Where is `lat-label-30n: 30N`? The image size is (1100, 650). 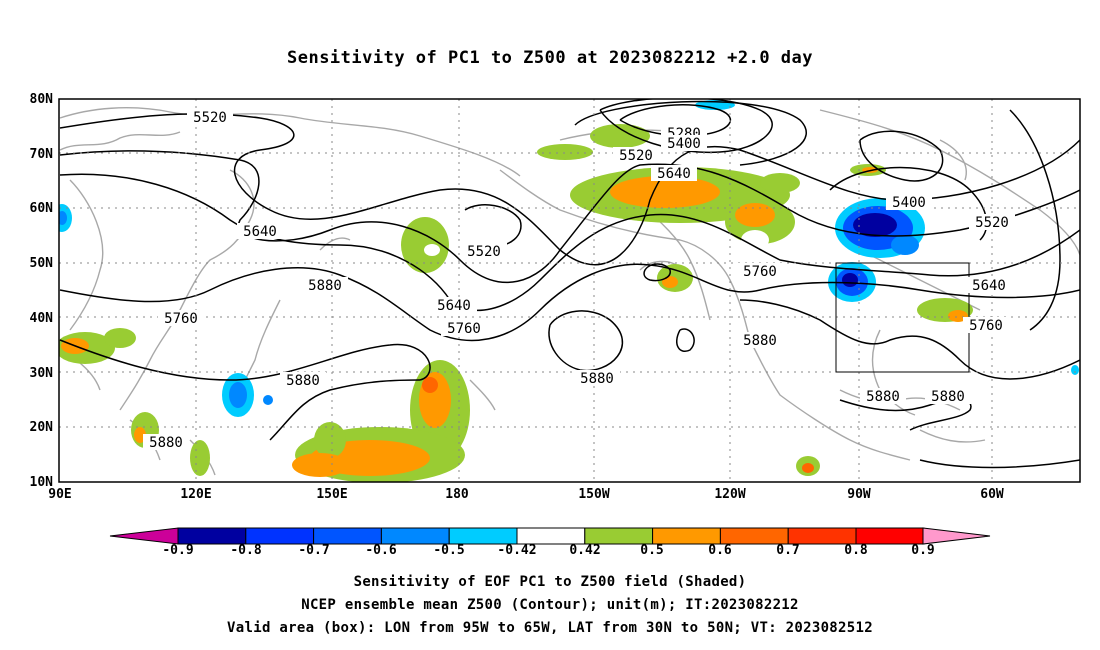
lat-label-30n: 30N is located at coordinates (41, 373).